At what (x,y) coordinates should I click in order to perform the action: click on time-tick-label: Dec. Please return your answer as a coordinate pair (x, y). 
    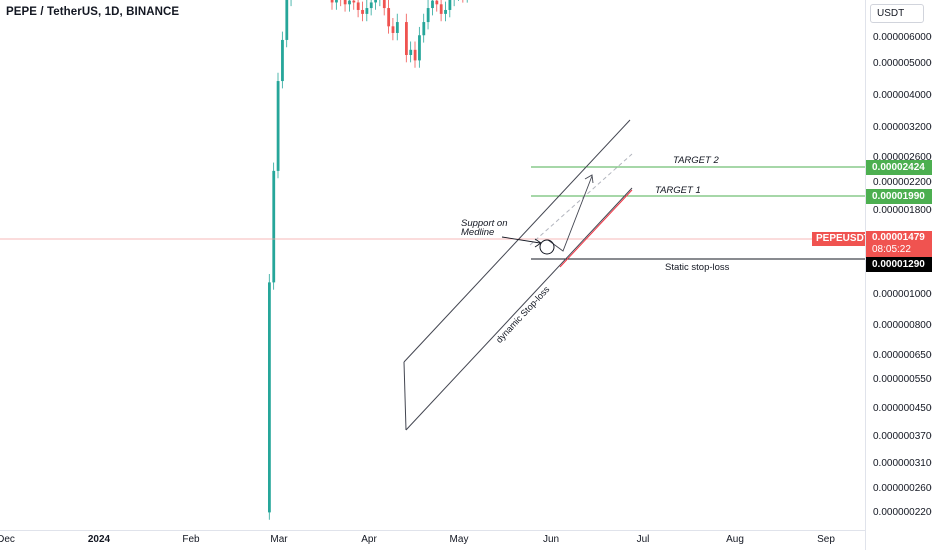
    Looking at the image, I should click on (7, 539).